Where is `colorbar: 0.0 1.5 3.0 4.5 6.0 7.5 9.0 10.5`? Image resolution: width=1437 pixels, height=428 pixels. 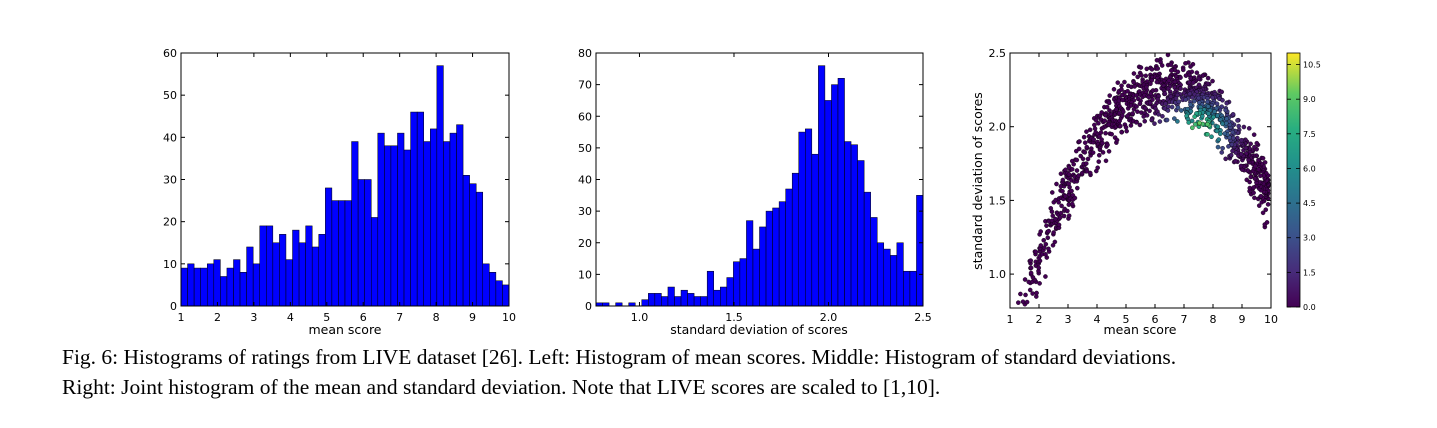
colorbar: 0.0 1.5 3.0 4.5 6.0 7.5 9.0 10.5 is located at coordinates (1303, 182).